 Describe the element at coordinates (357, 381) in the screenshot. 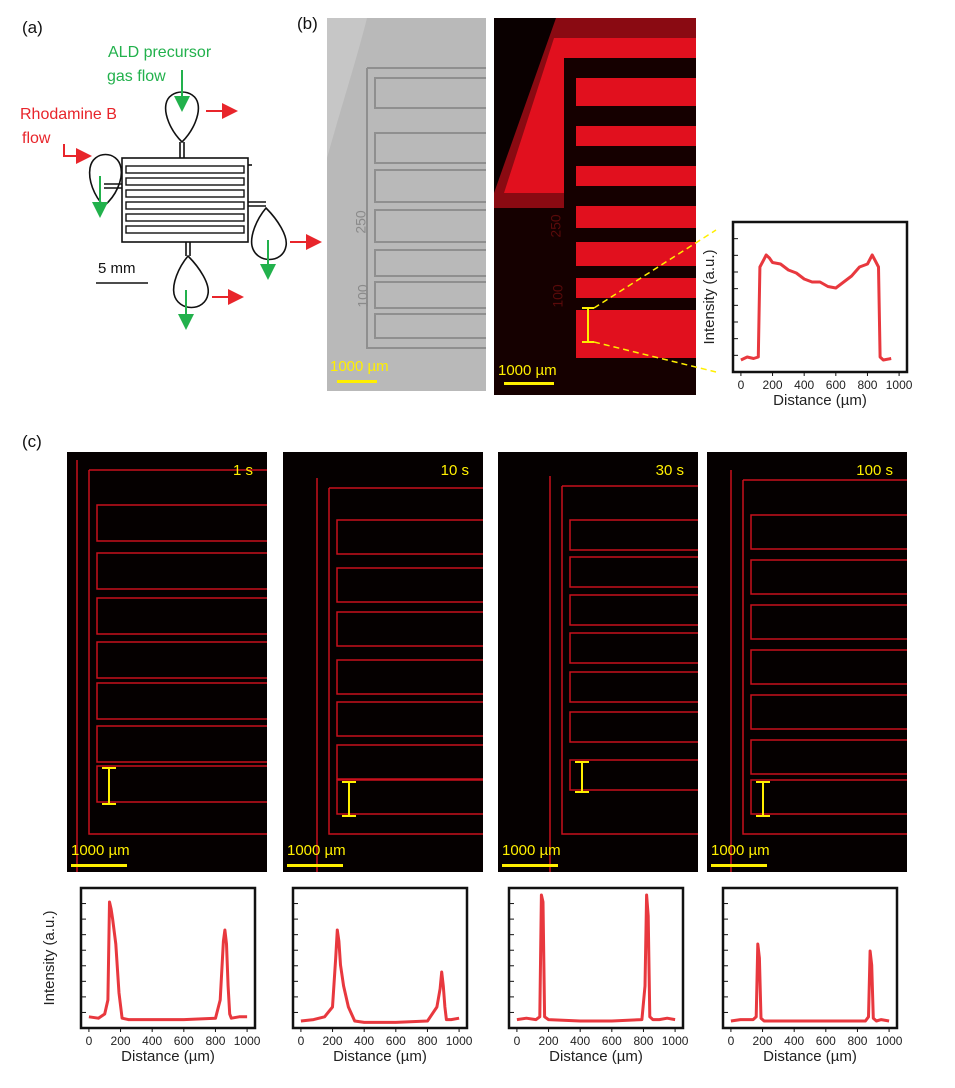

I see `scale-bar-b-left` at that location.